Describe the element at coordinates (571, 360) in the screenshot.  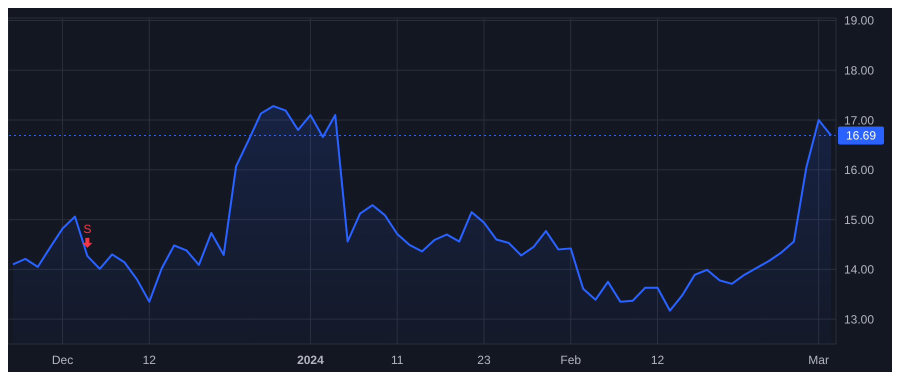
I see `x-tick-label: Feb` at that location.